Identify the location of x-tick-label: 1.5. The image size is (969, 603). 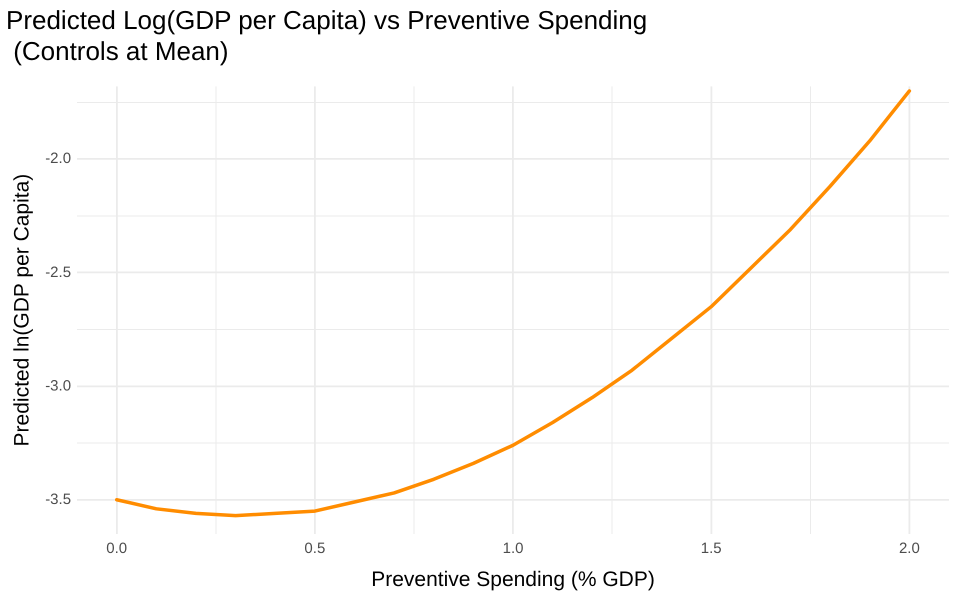
(711, 548).